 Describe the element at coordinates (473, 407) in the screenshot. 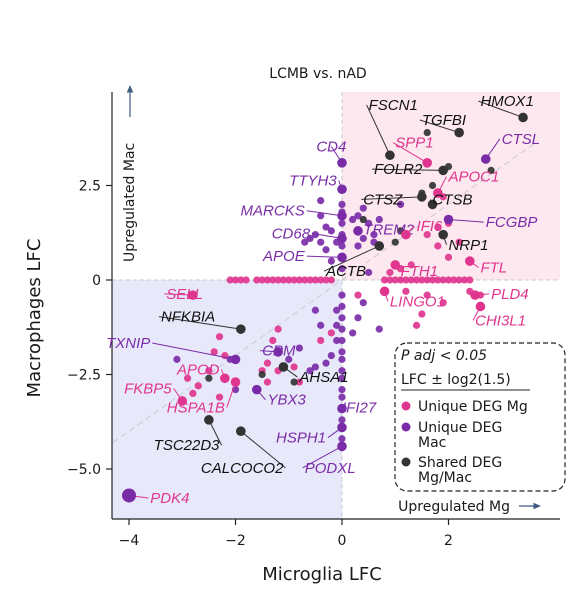

I see `legend-mg-label: Unique DEG Mg` at that location.